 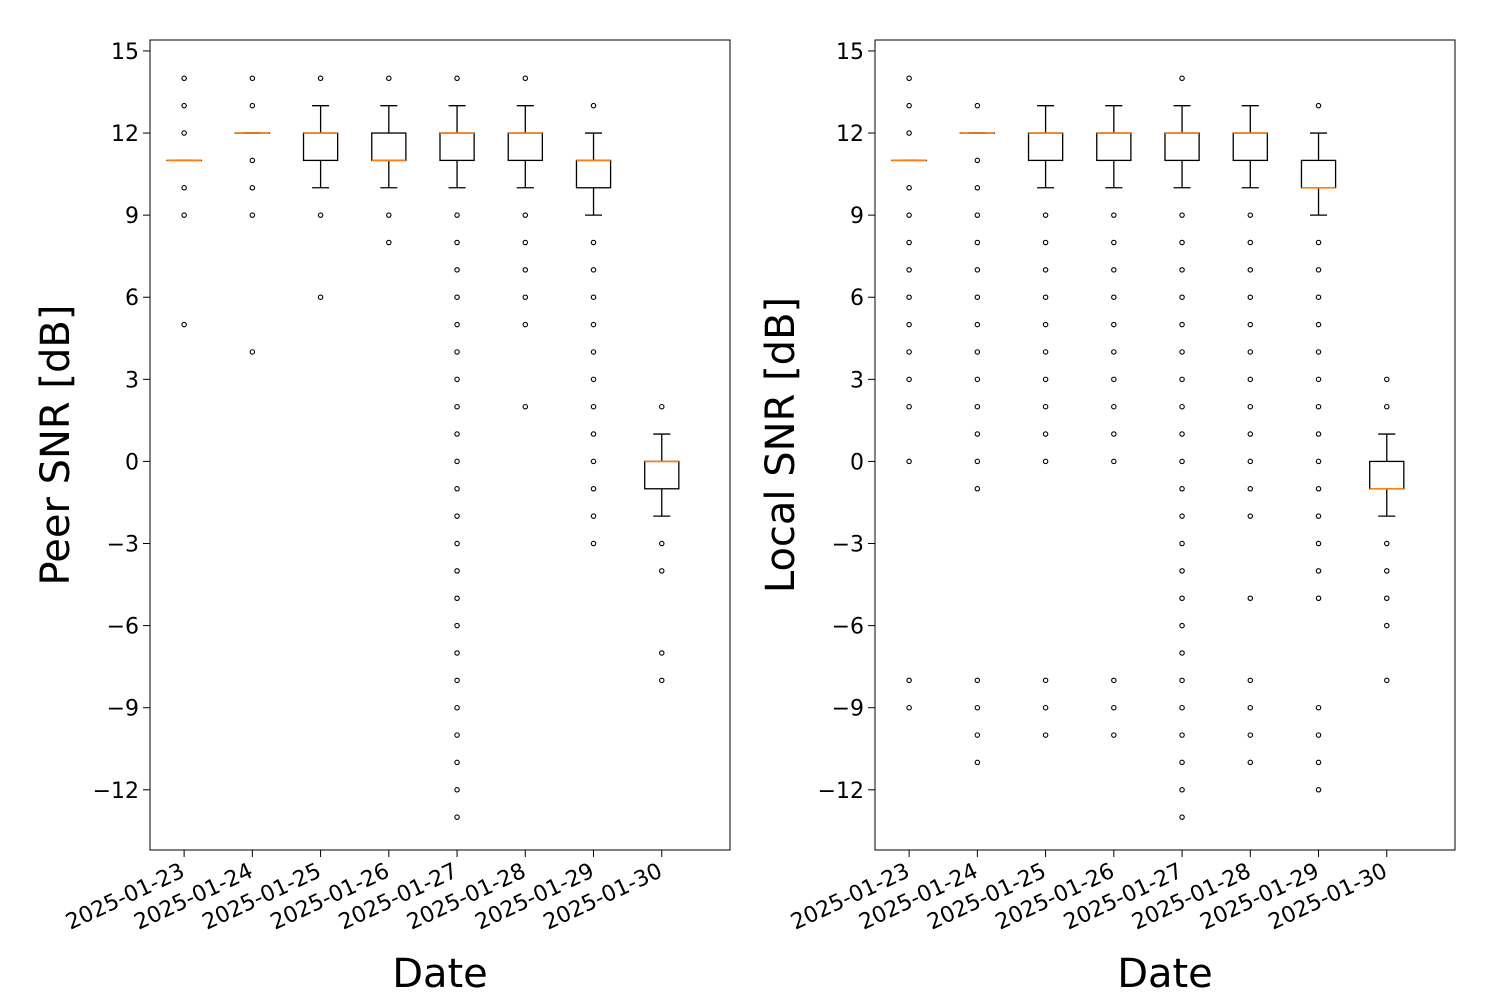 I want to click on local-ytick-label: 3, so click(x=857, y=380).